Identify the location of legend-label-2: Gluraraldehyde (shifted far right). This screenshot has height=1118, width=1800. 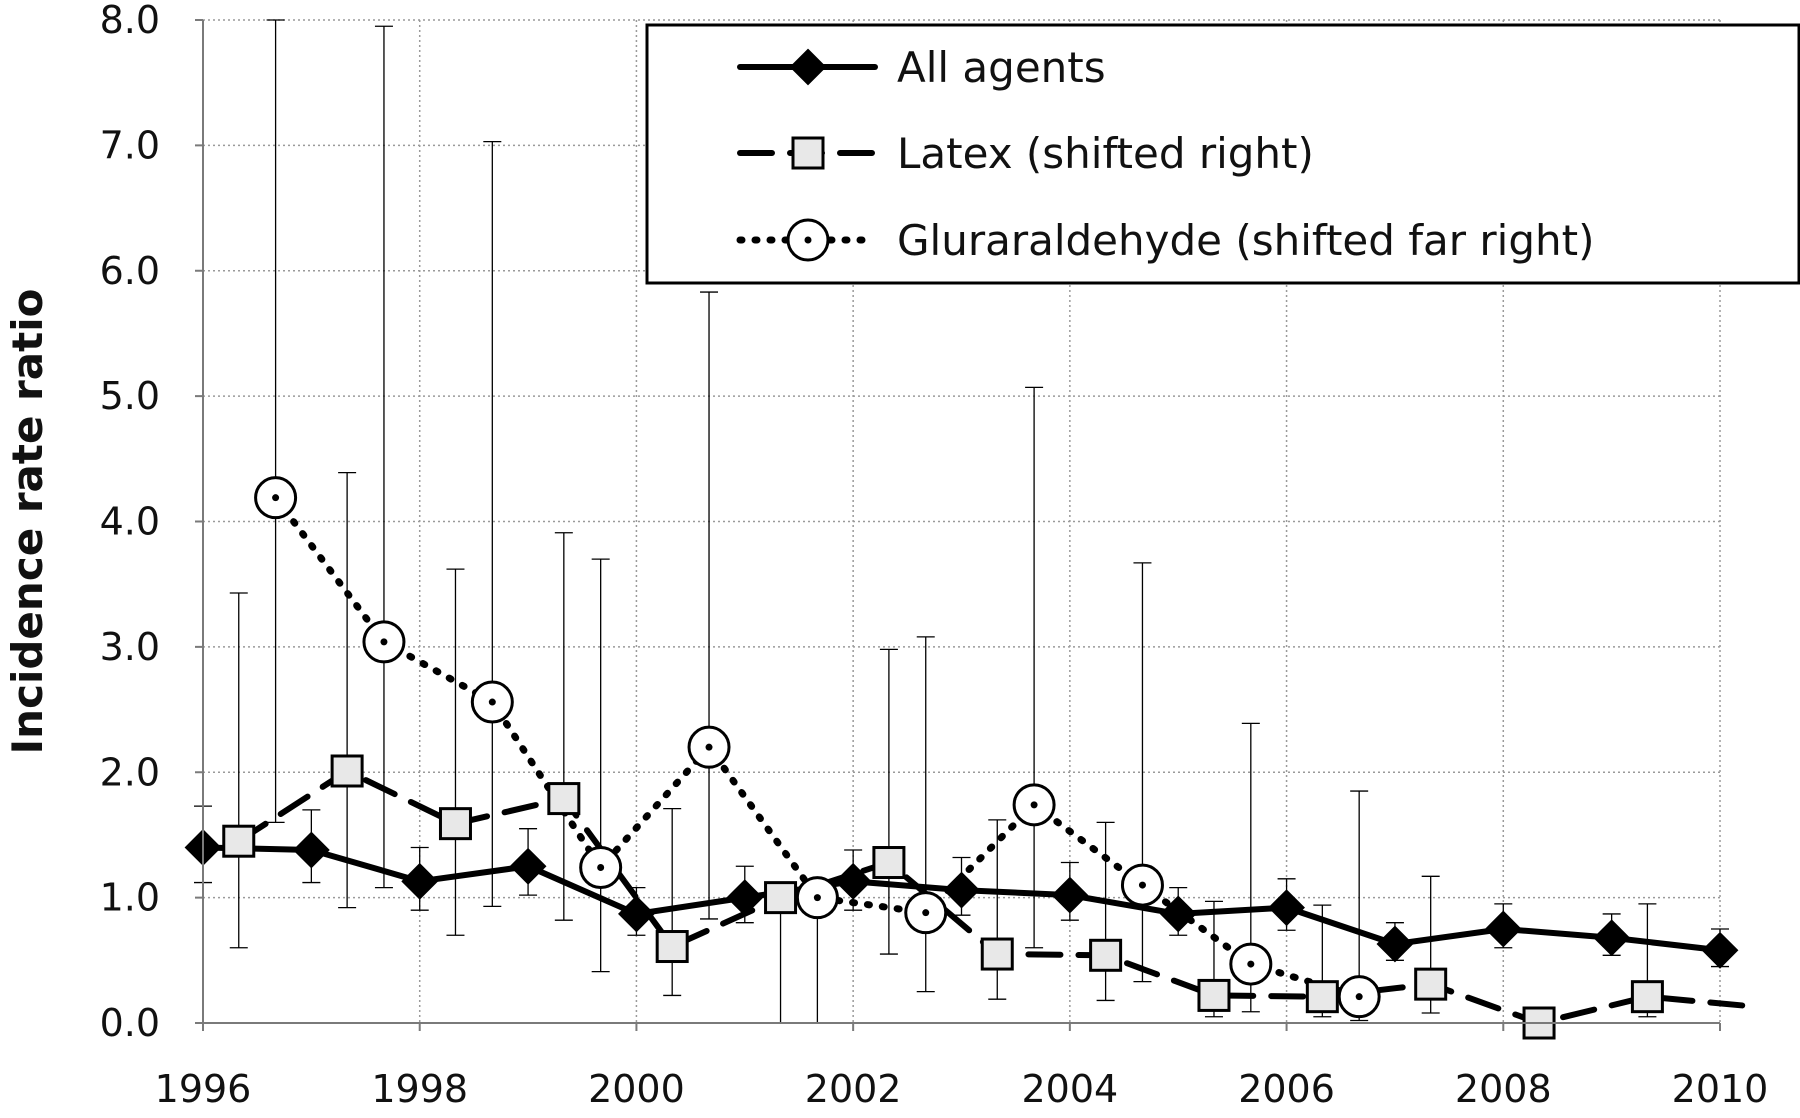
(1245, 240).